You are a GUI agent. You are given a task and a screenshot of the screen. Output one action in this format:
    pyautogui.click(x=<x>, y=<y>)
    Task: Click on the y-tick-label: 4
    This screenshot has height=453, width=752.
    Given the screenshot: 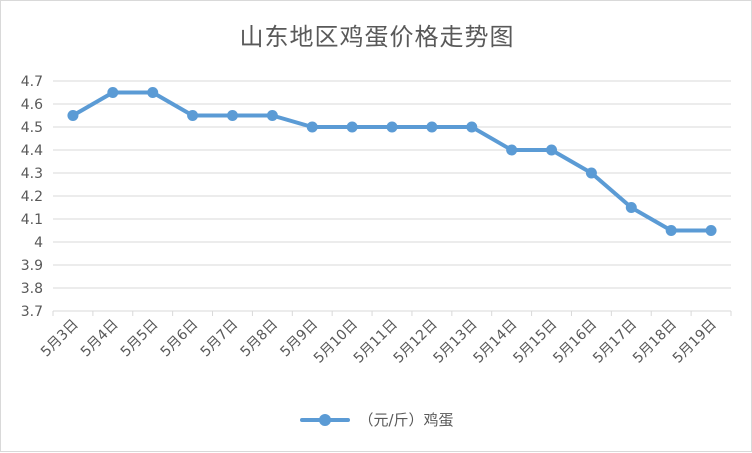 What is the action you would take?
    pyautogui.click(x=38, y=243)
    